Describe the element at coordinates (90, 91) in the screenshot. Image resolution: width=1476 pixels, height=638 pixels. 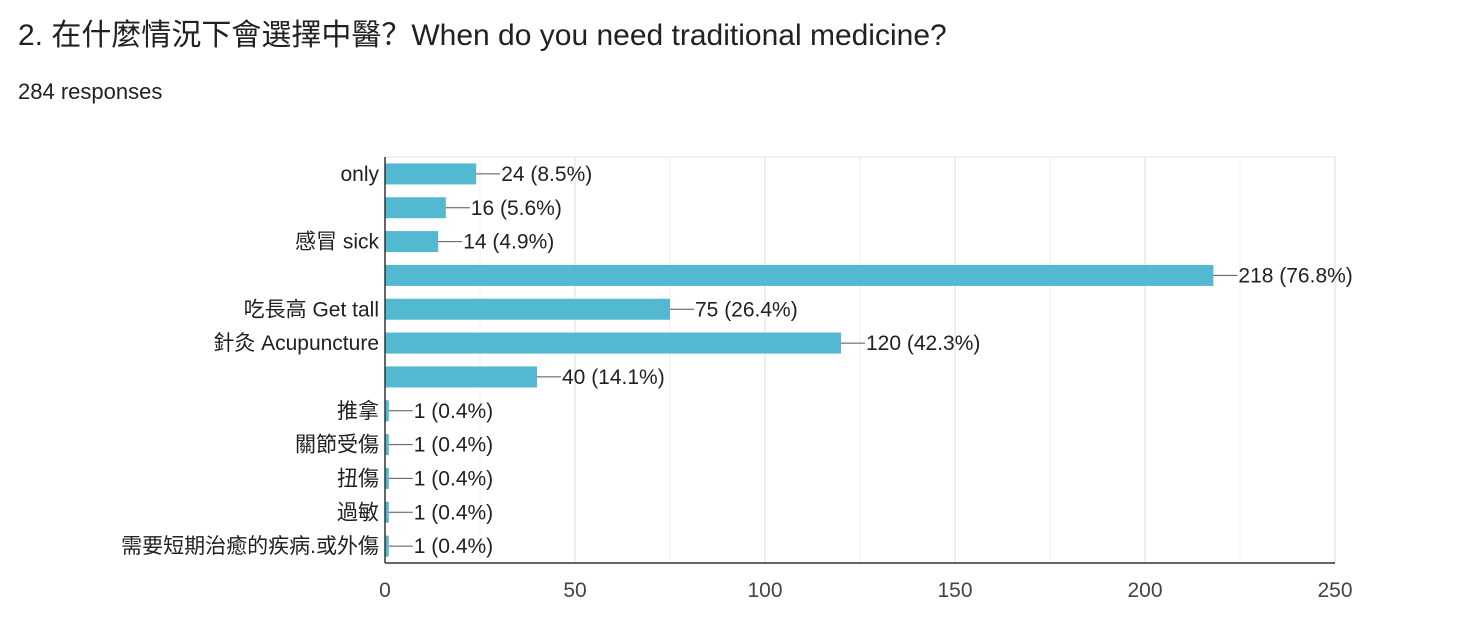
I see `response-count: 284 responses` at that location.